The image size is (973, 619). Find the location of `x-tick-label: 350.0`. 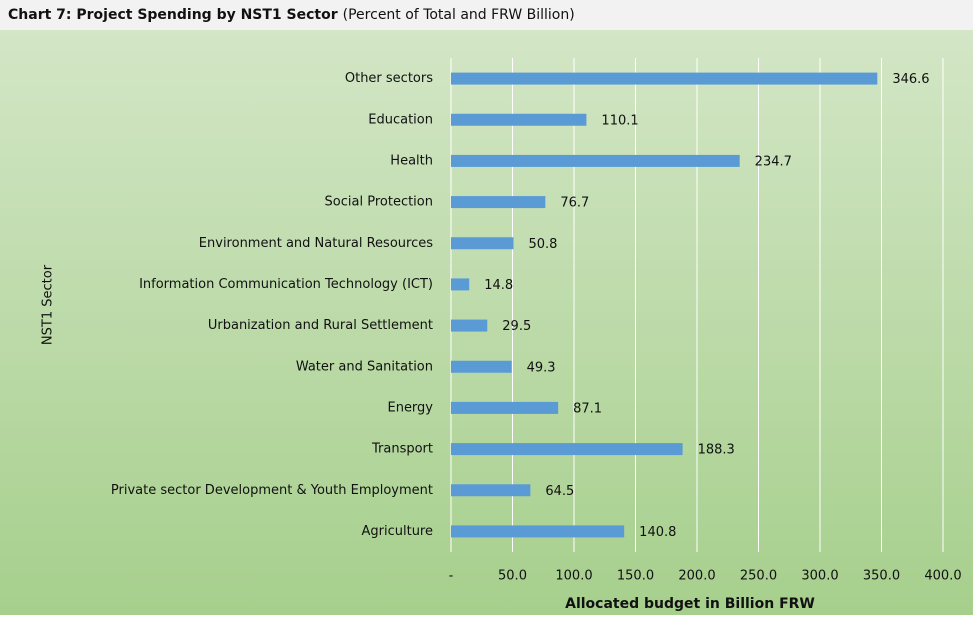

x-tick-label: 350.0 is located at coordinates (881, 576).